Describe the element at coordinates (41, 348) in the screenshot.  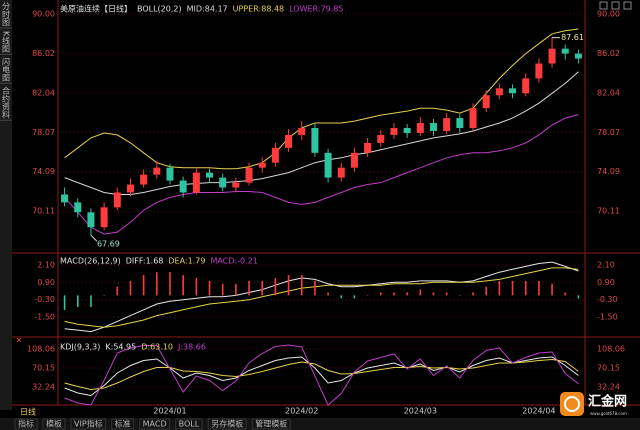
I see `y-tick-label: 108.06` at that location.